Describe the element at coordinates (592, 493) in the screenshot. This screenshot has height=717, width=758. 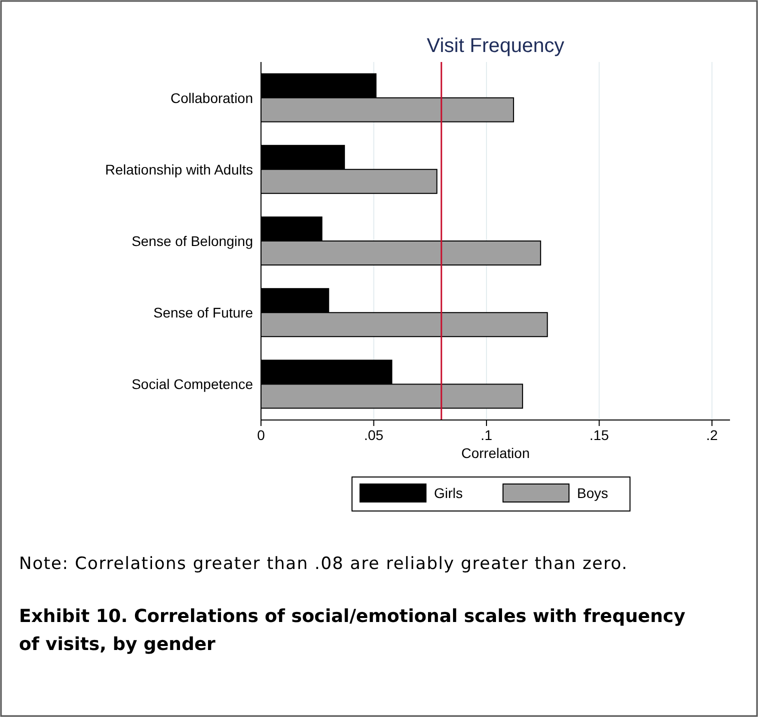
I see `legend-label: Boys` at that location.